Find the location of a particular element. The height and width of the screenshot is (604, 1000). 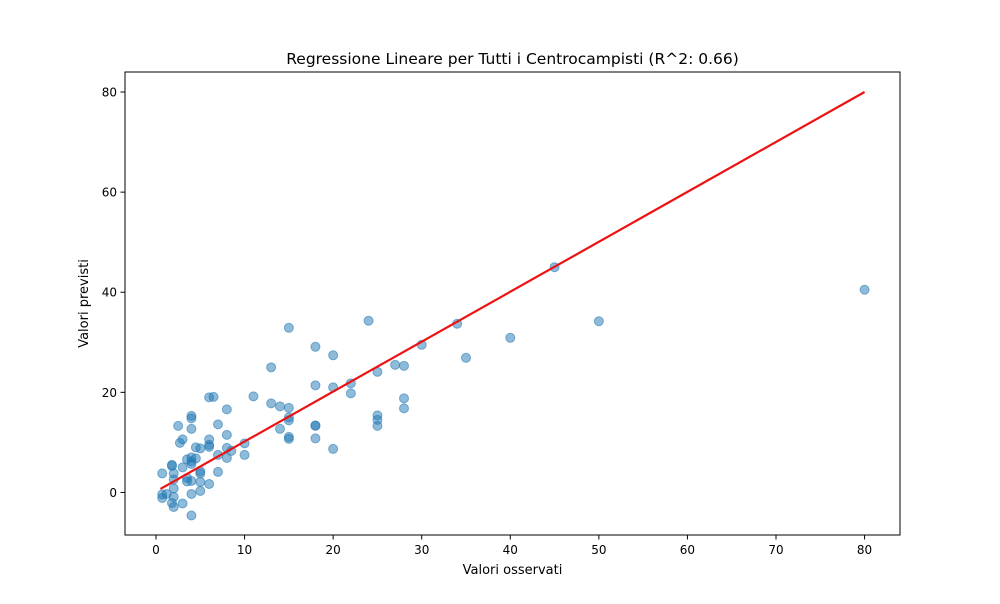

y-tick-label: 0 is located at coordinates (113, 493).